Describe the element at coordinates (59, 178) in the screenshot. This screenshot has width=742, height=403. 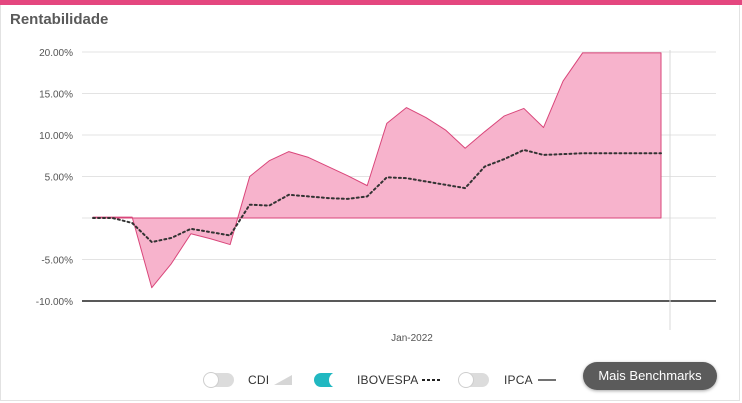
I see `y-tick-label: 5.00%` at that location.